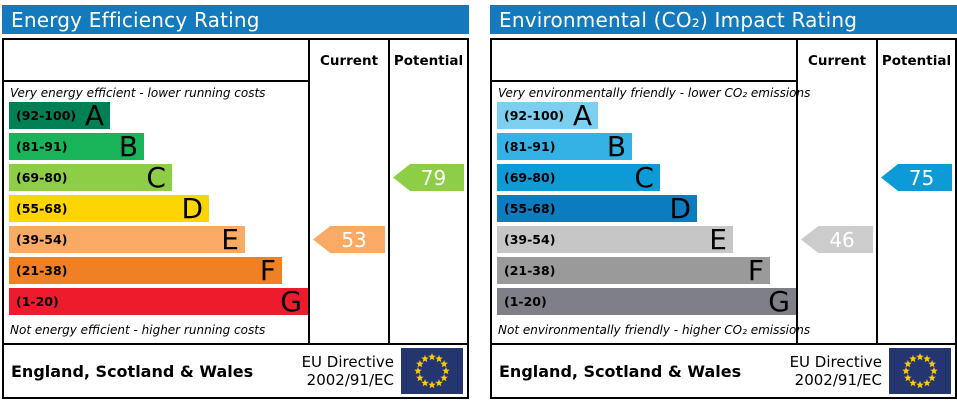  Describe the element at coordinates (349, 61) in the screenshot. I see `energy-current-header: Current` at that location.